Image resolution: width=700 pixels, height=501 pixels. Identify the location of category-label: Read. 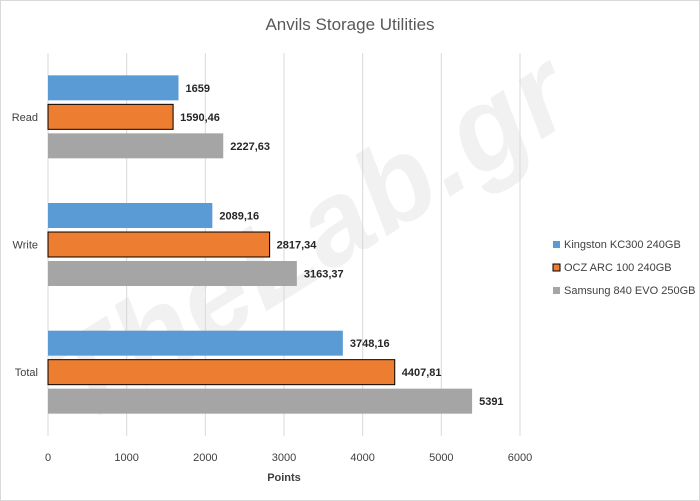
(25, 118).